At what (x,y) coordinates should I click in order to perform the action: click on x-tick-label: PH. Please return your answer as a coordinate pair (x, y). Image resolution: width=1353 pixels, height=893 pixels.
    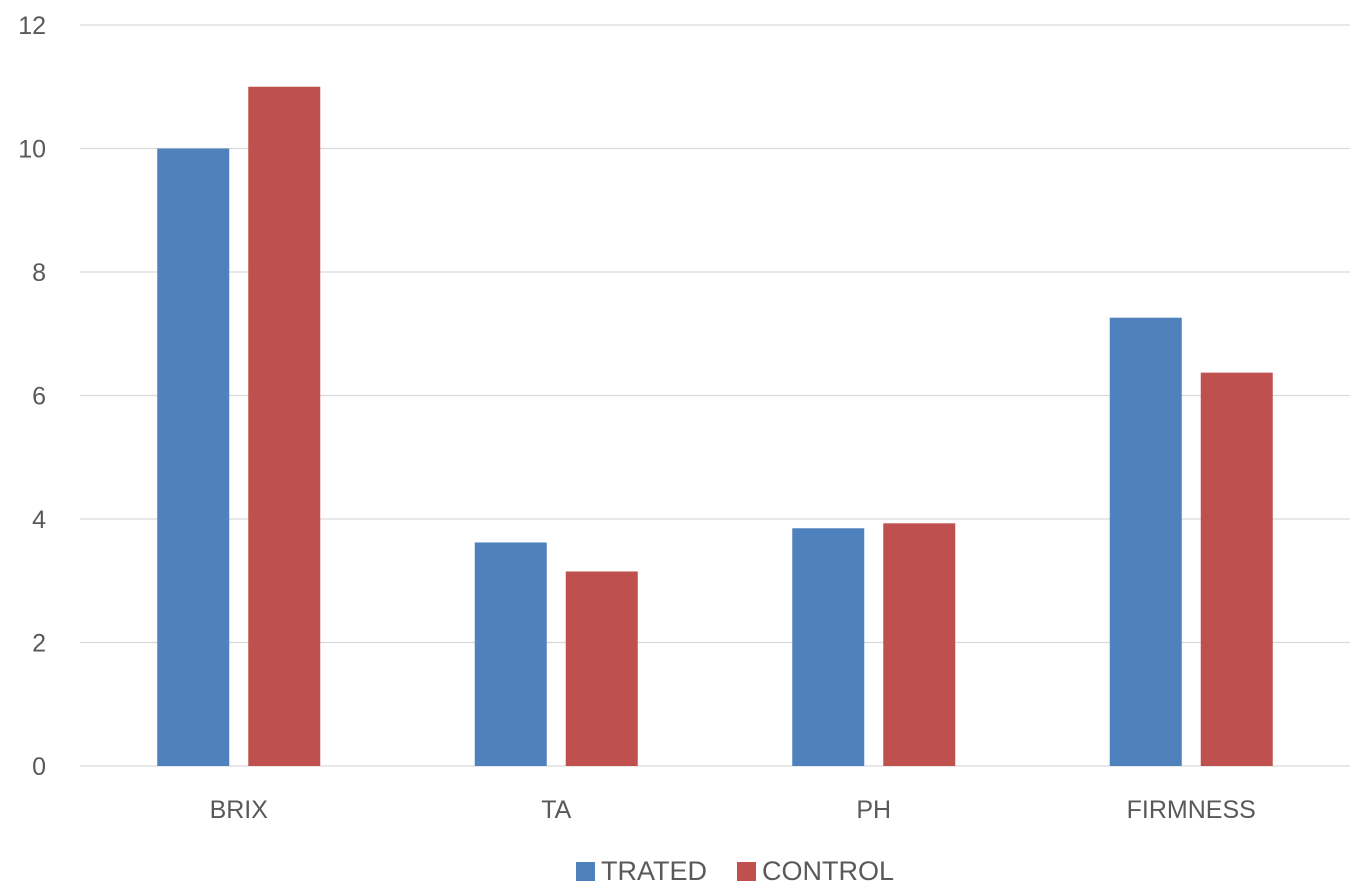
    Looking at the image, I should click on (873, 810).